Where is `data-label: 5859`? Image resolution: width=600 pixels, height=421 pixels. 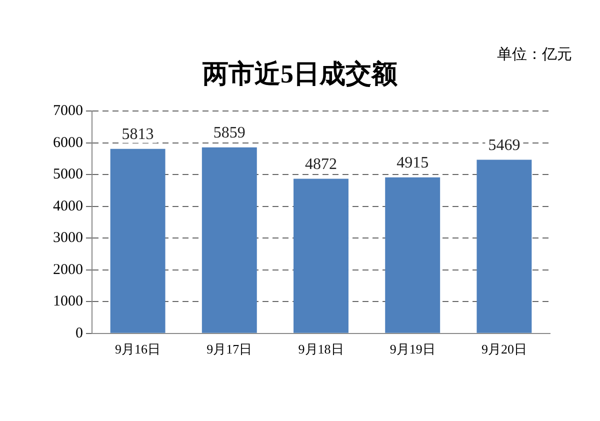
data-label: 5859 is located at coordinates (229, 133).